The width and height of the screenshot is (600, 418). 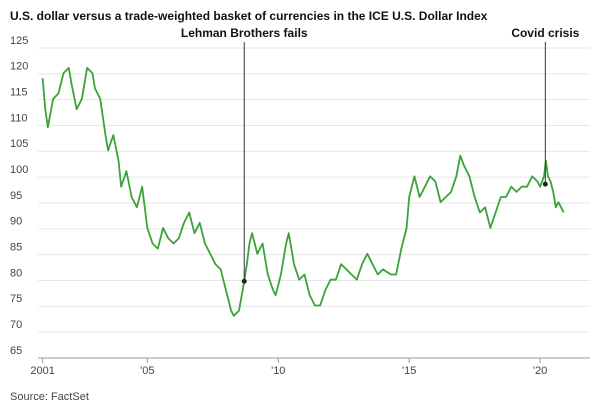 What do you see at coordinates (16, 273) in the screenshot?
I see `y-tick-label: 80` at bounding box center [16, 273].